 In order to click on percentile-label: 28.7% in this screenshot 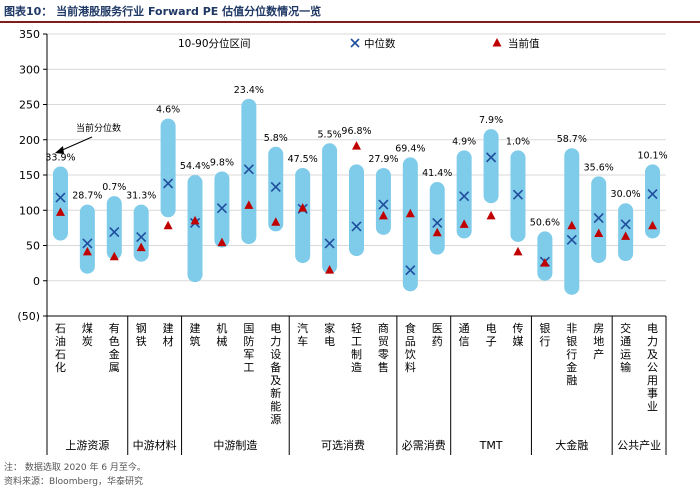, I will do `click(87, 196)`.